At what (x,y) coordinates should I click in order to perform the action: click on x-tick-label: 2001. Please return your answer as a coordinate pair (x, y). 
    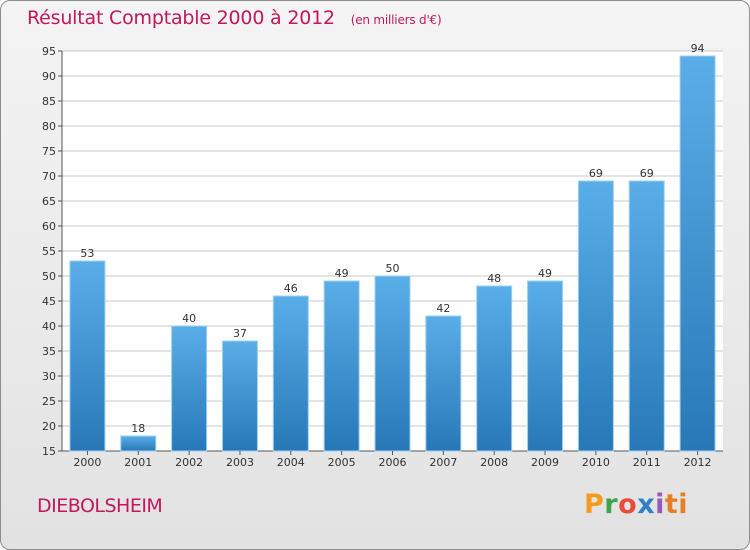
    Looking at the image, I should click on (138, 462).